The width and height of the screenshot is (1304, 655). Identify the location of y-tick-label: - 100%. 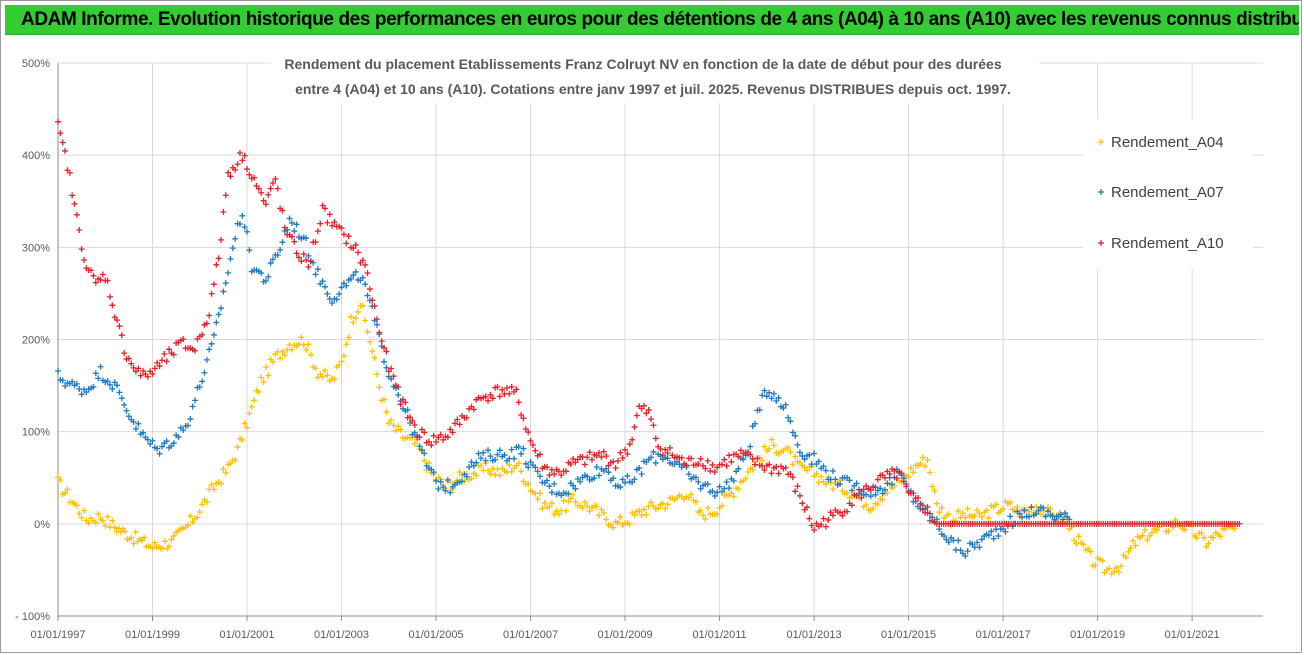
(32, 617).